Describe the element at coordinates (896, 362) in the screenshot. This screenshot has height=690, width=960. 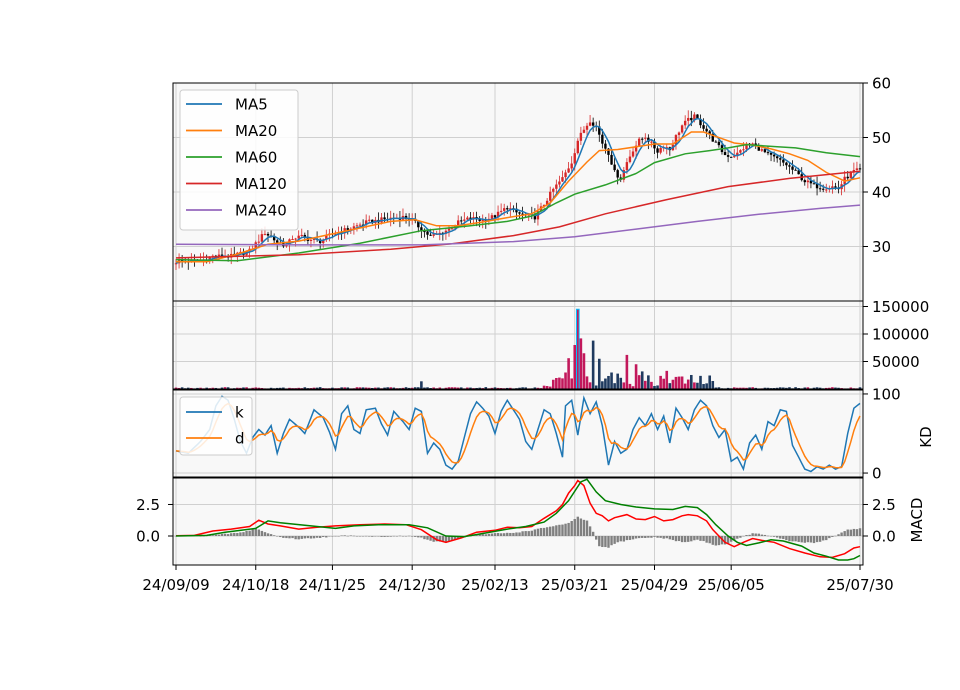
I see `y-tick-label: 50000` at that location.